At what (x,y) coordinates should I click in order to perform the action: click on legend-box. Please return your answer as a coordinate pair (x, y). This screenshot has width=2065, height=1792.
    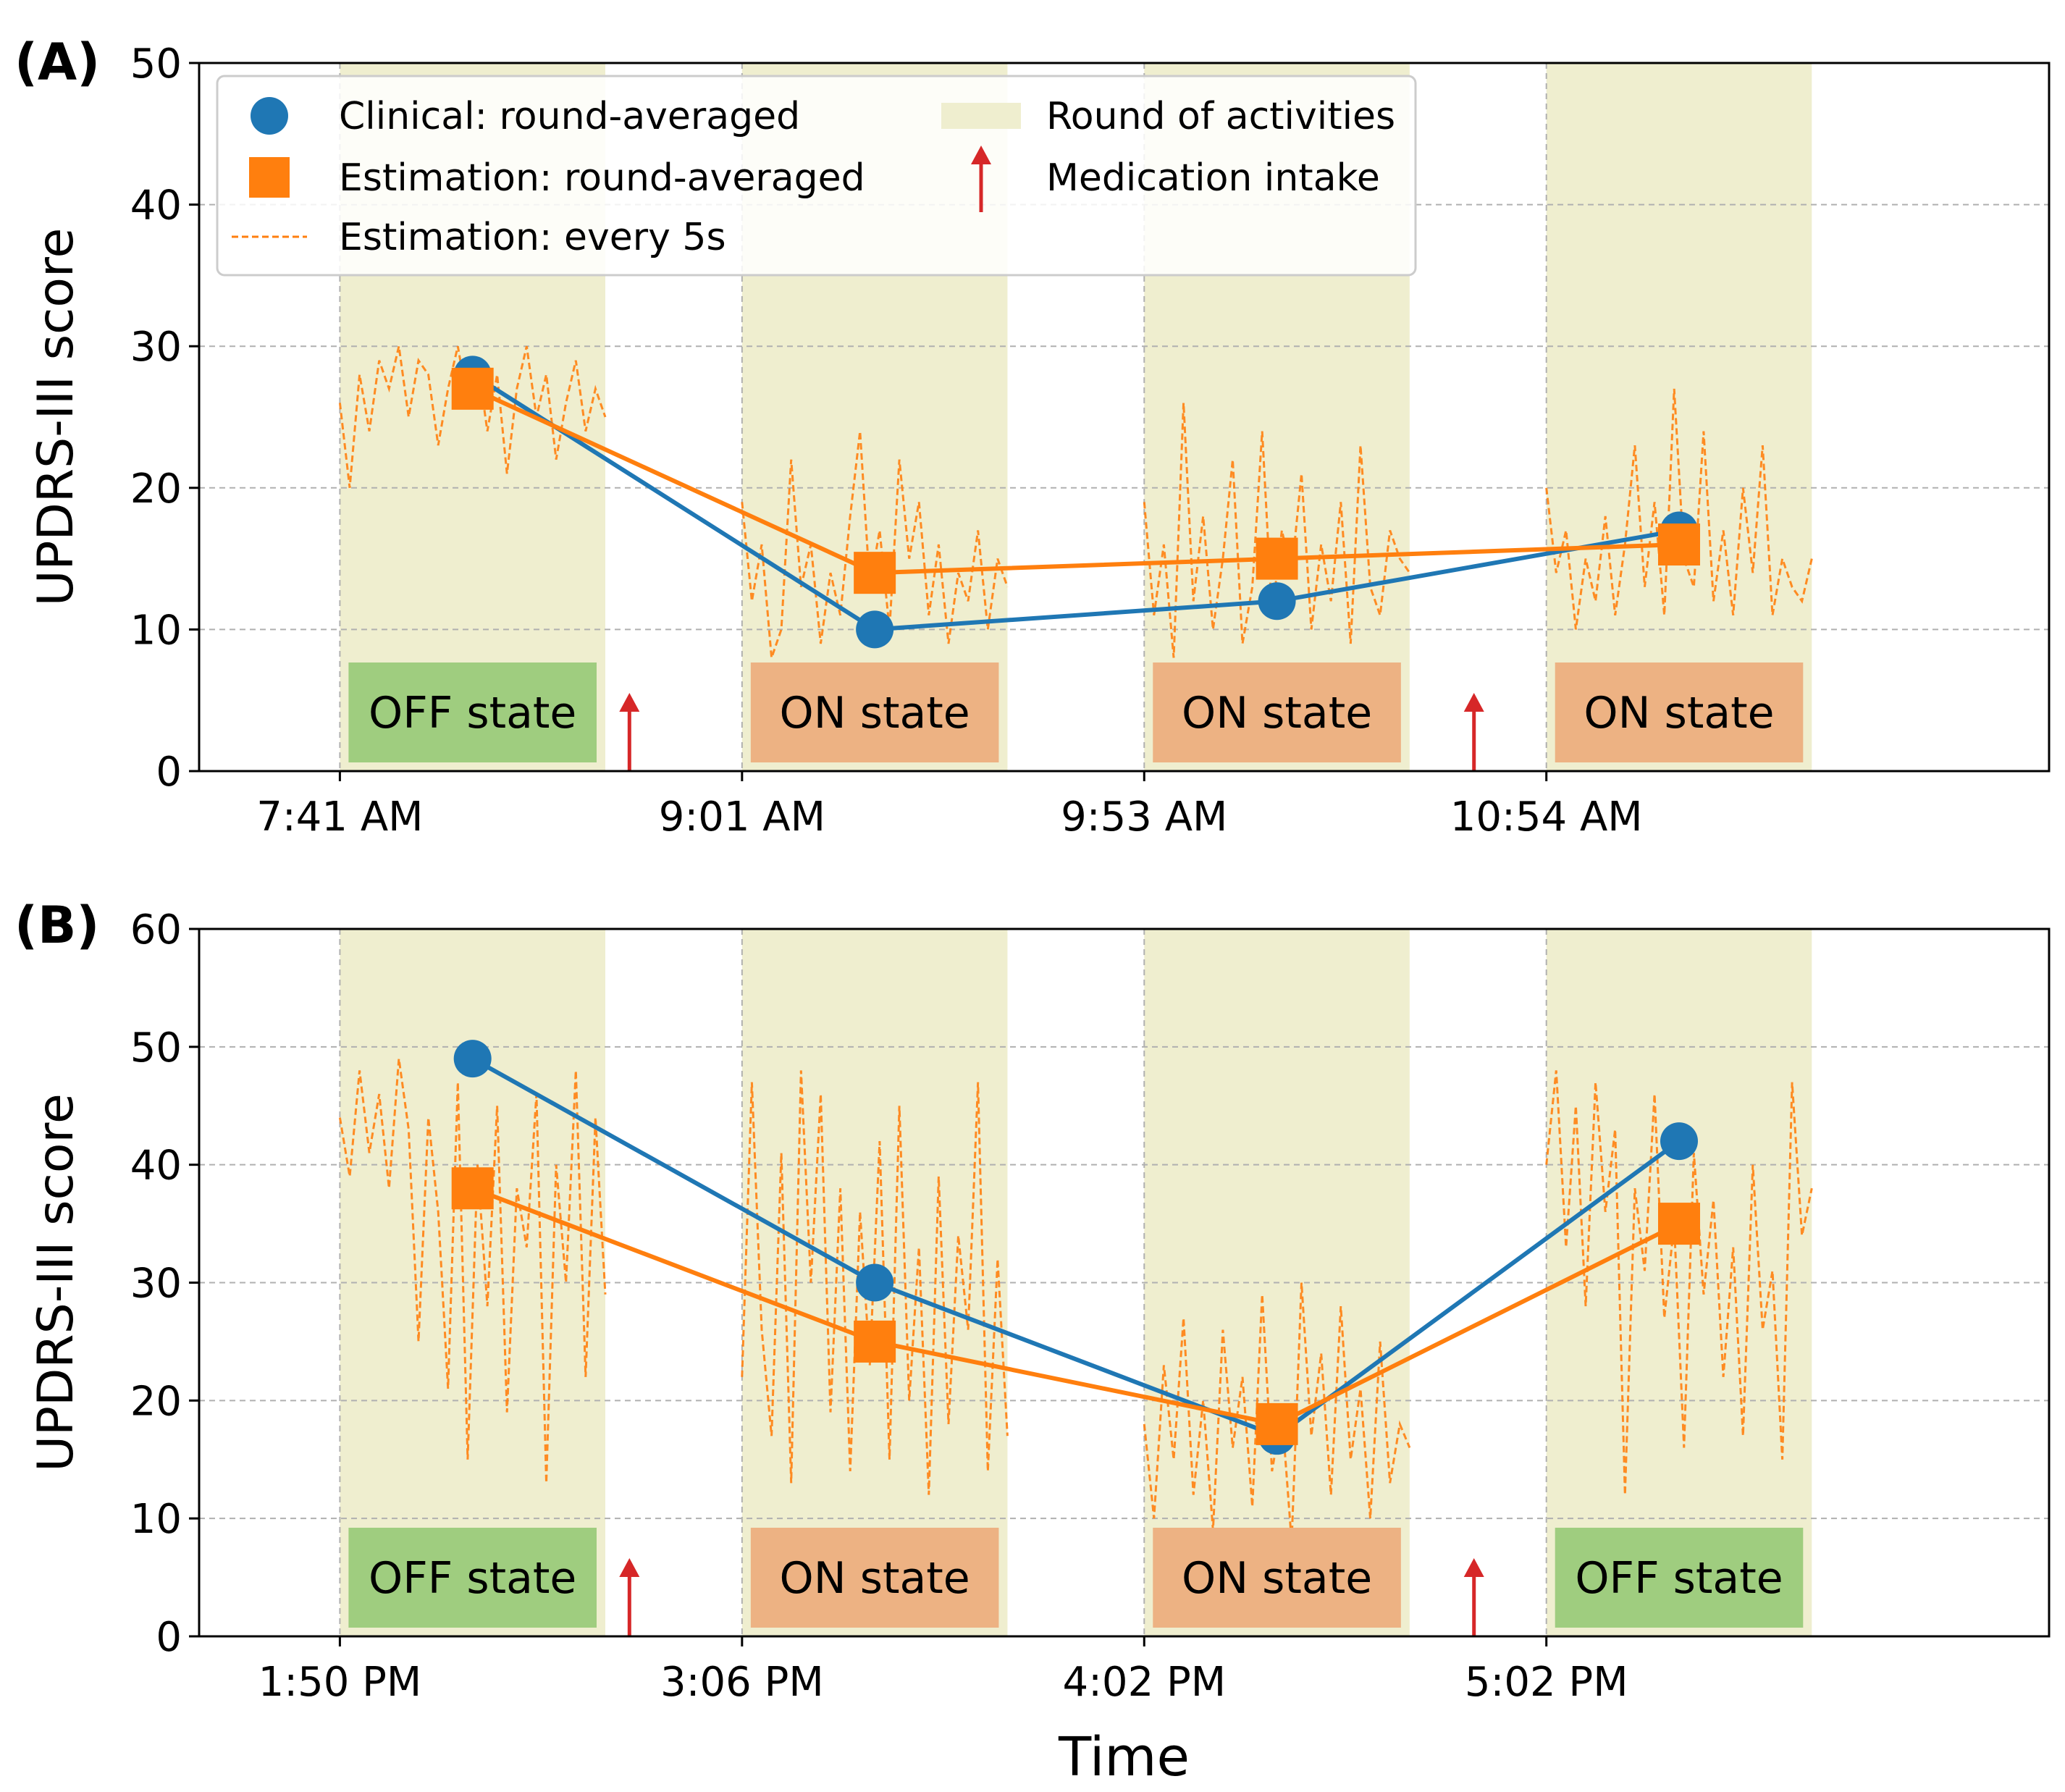
    Looking at the image, I should click on (816, 176).